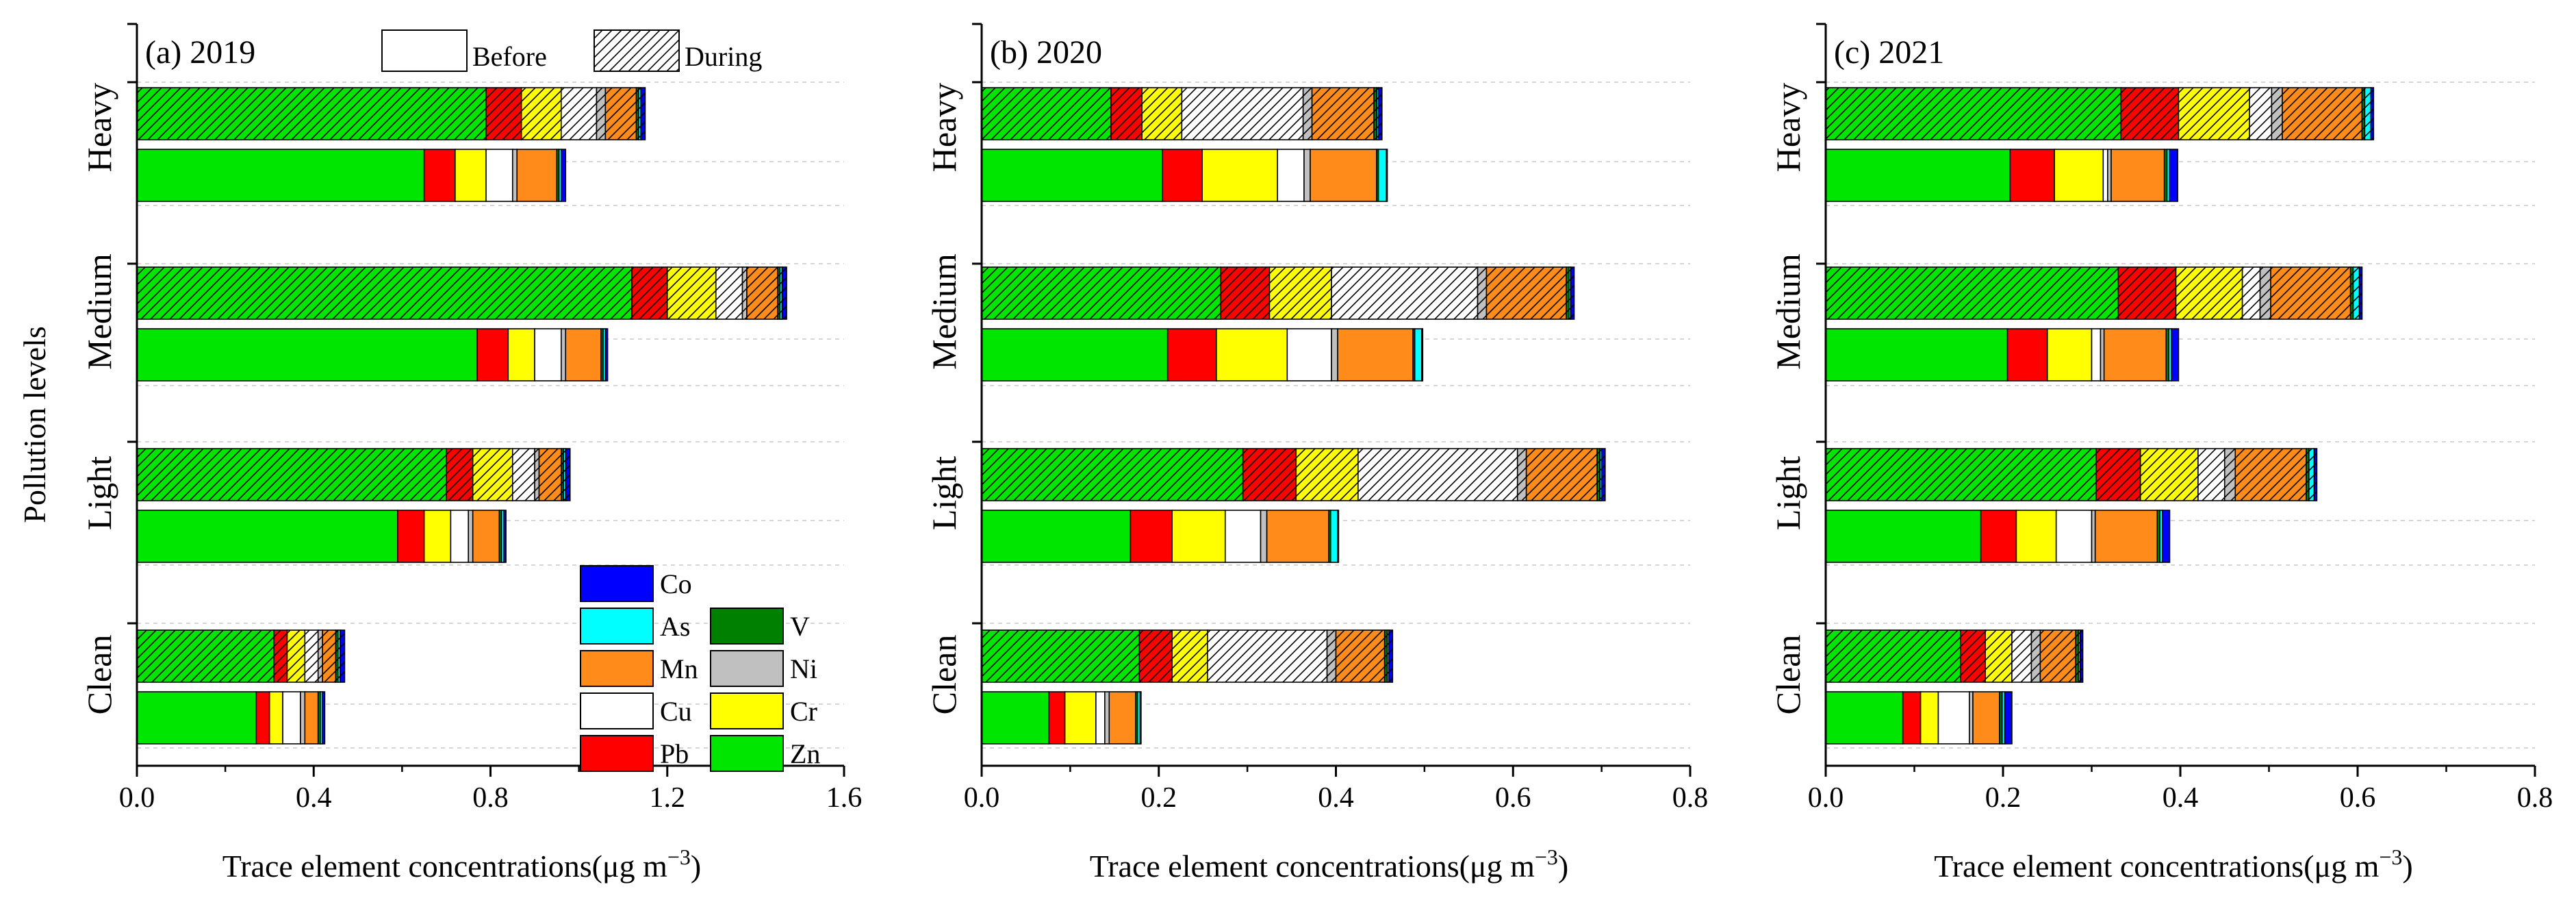  What do you see at coordinates (617, 753) in the screenshot?
I see `legend-pb-swatch` at bounding box center [617, 753].